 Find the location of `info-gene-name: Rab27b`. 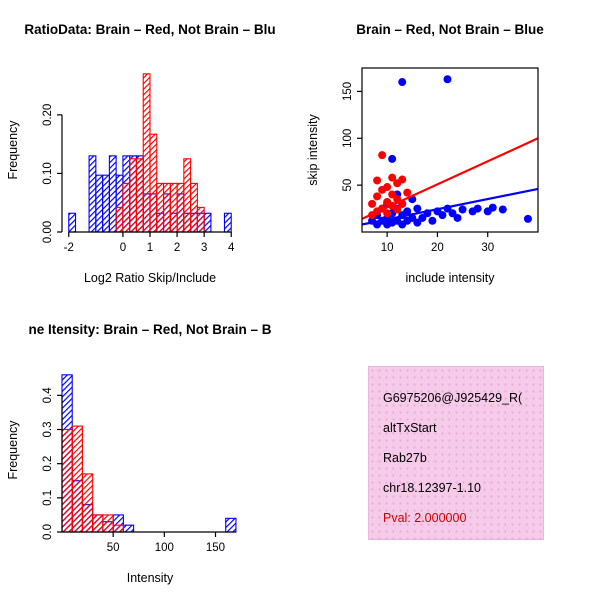

info-gene-name: Rab27b is located at coordinates (405, 458).